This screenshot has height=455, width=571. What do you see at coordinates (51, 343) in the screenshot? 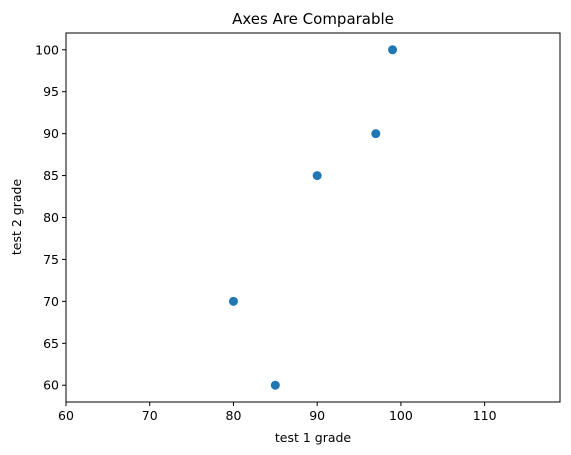
I see `y-tick-label: 65` at bounding box center [51, 343].